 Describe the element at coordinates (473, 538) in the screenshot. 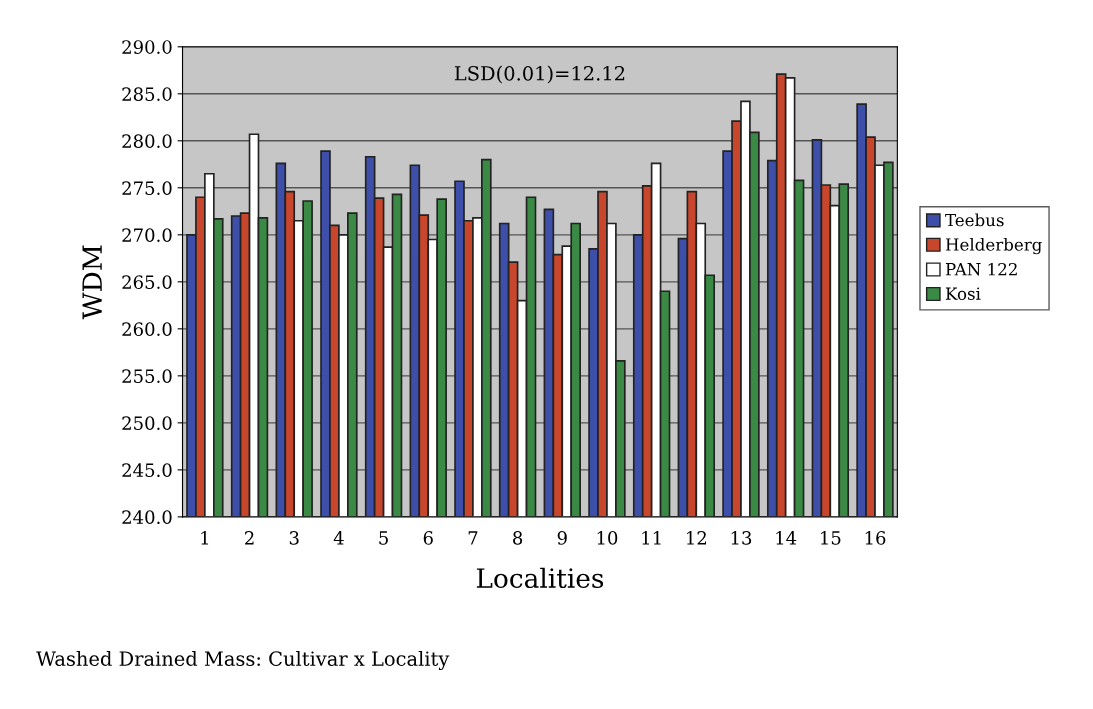

I see `x-tick-label: 7` at that location.